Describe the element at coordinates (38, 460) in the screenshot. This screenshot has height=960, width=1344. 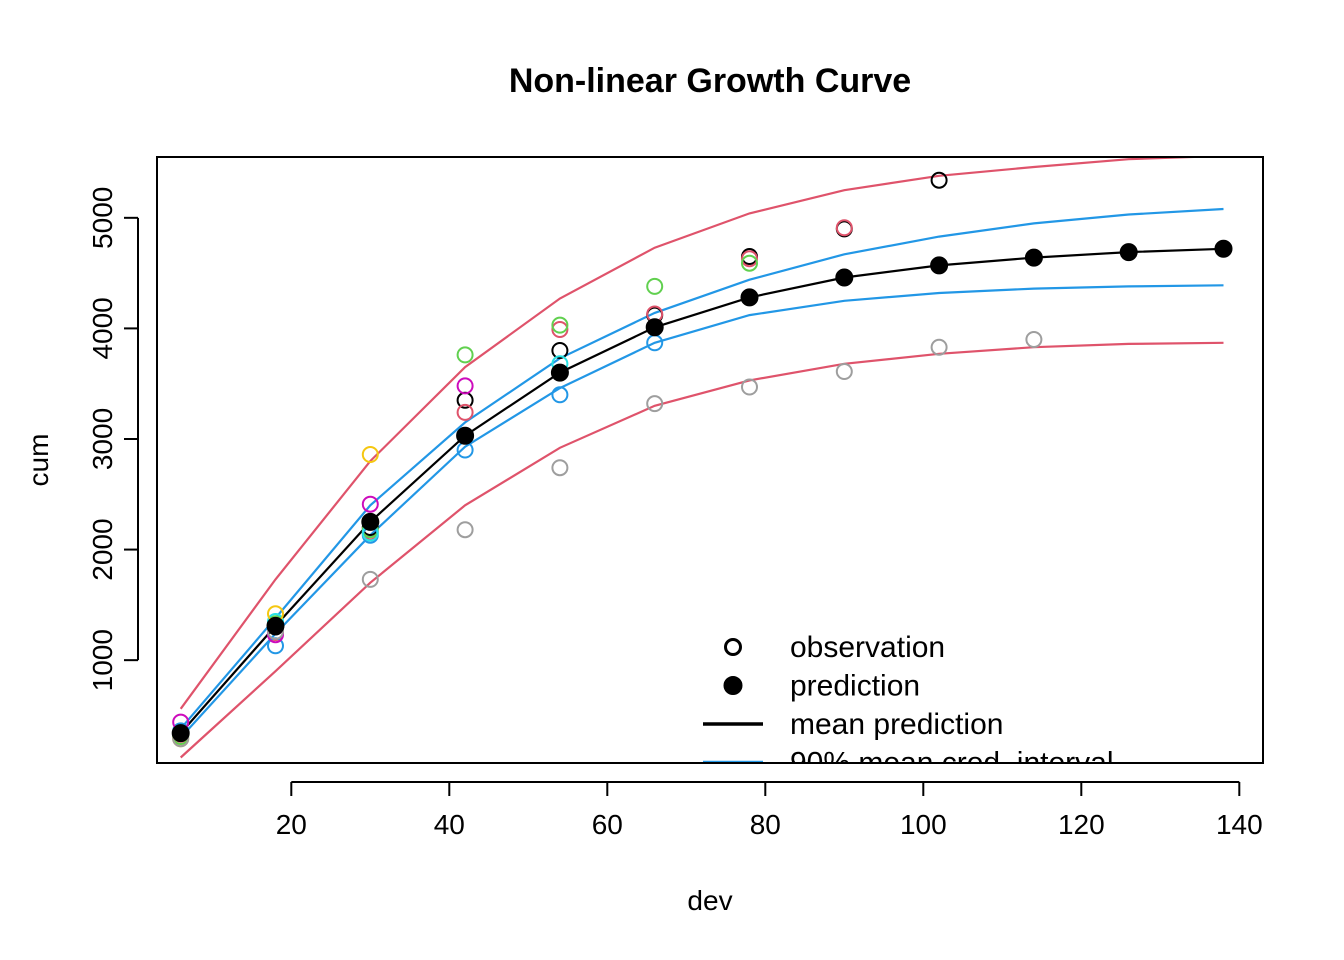
I see `y-axis-label: cum` at that location.